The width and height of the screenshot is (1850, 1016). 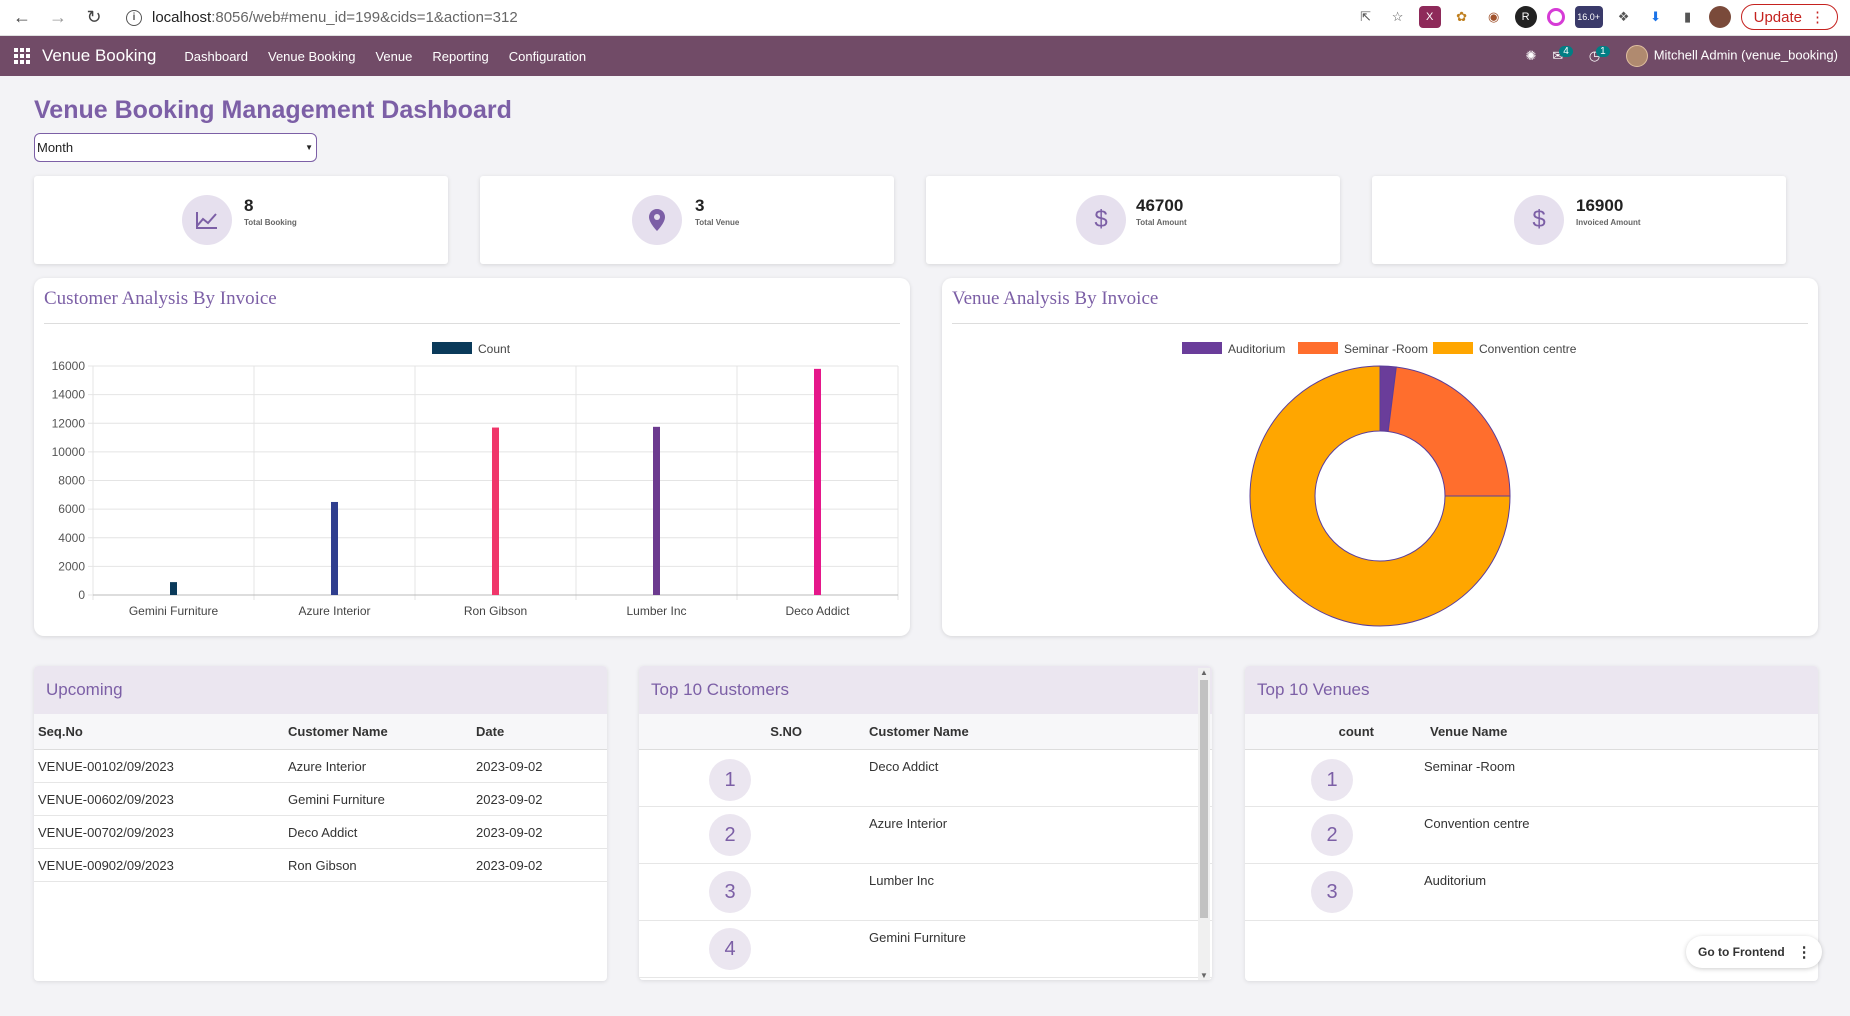 What do you see at coordinates (1449, 431) in the screenshot?
I see `slice-seminar-room` at bounding box center [1449, 431].